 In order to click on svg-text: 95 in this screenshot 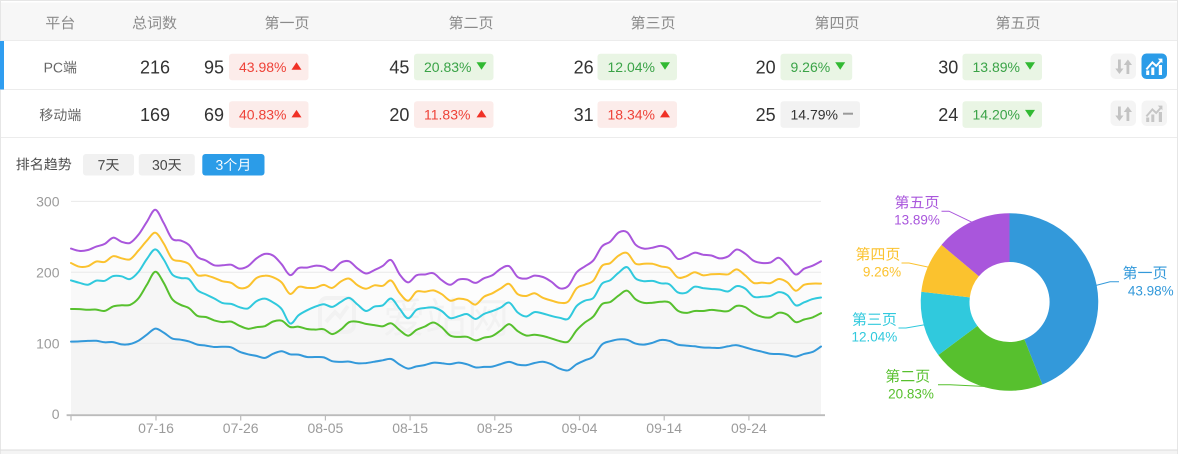, I will do `click(214, 67)`.